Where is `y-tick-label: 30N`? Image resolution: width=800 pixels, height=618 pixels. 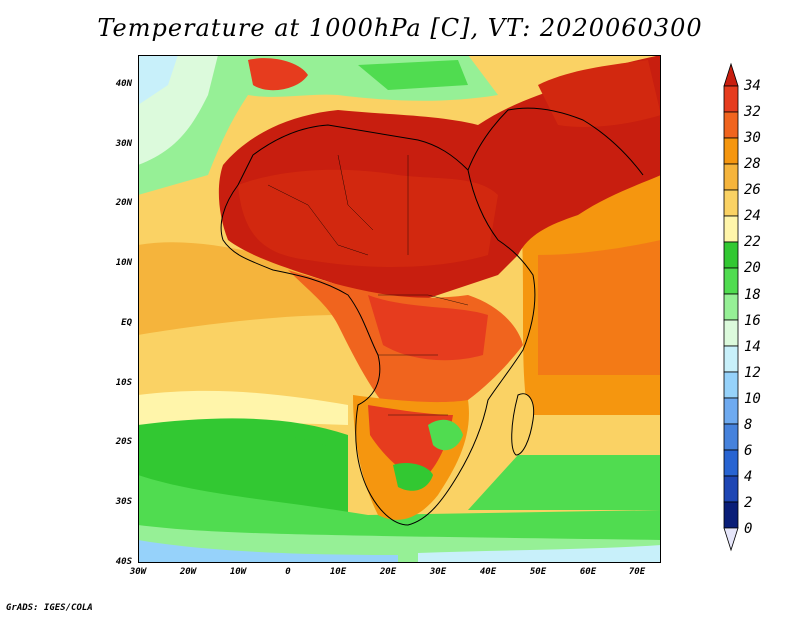
y-tick-label: 30N is located at coordinates (123, 144).